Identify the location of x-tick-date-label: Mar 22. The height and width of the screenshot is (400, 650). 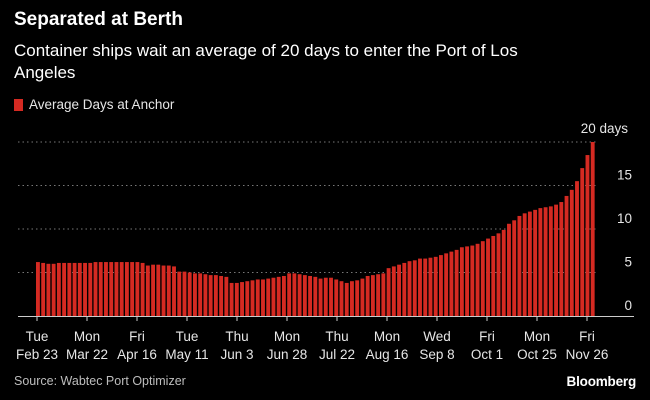
(87, 354).